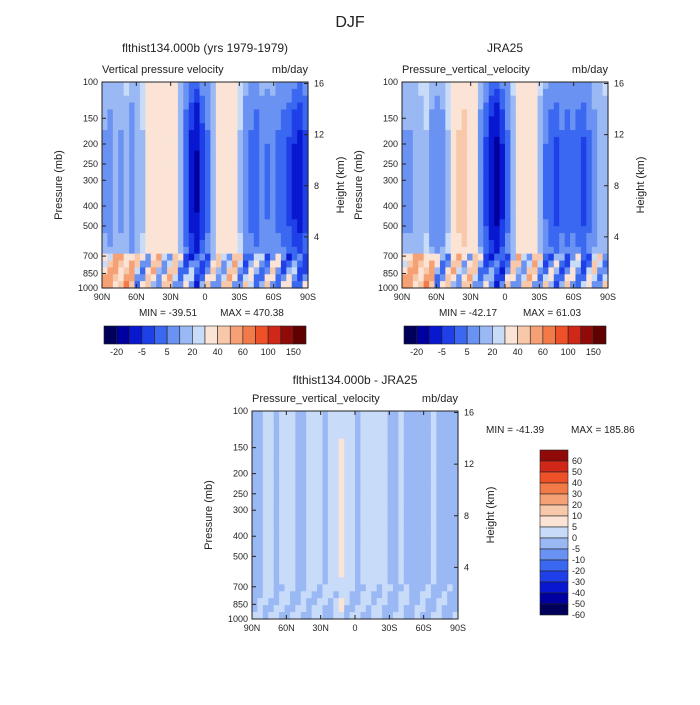 The image size is (700, 705). I want to click on colorbar-swatch, so click(486, 335).